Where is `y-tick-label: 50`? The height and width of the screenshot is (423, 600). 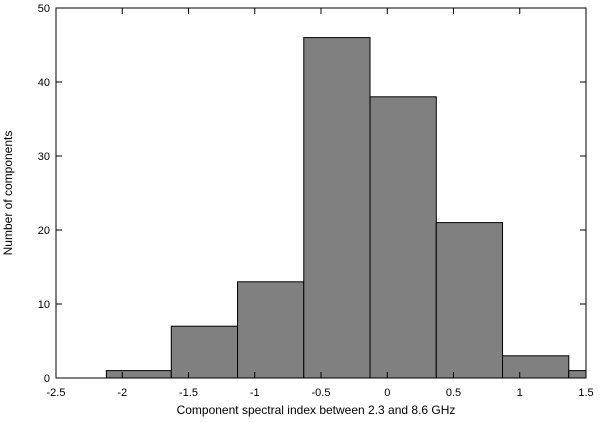
y-tick-label: 50 is located at coordinates (44, 9).